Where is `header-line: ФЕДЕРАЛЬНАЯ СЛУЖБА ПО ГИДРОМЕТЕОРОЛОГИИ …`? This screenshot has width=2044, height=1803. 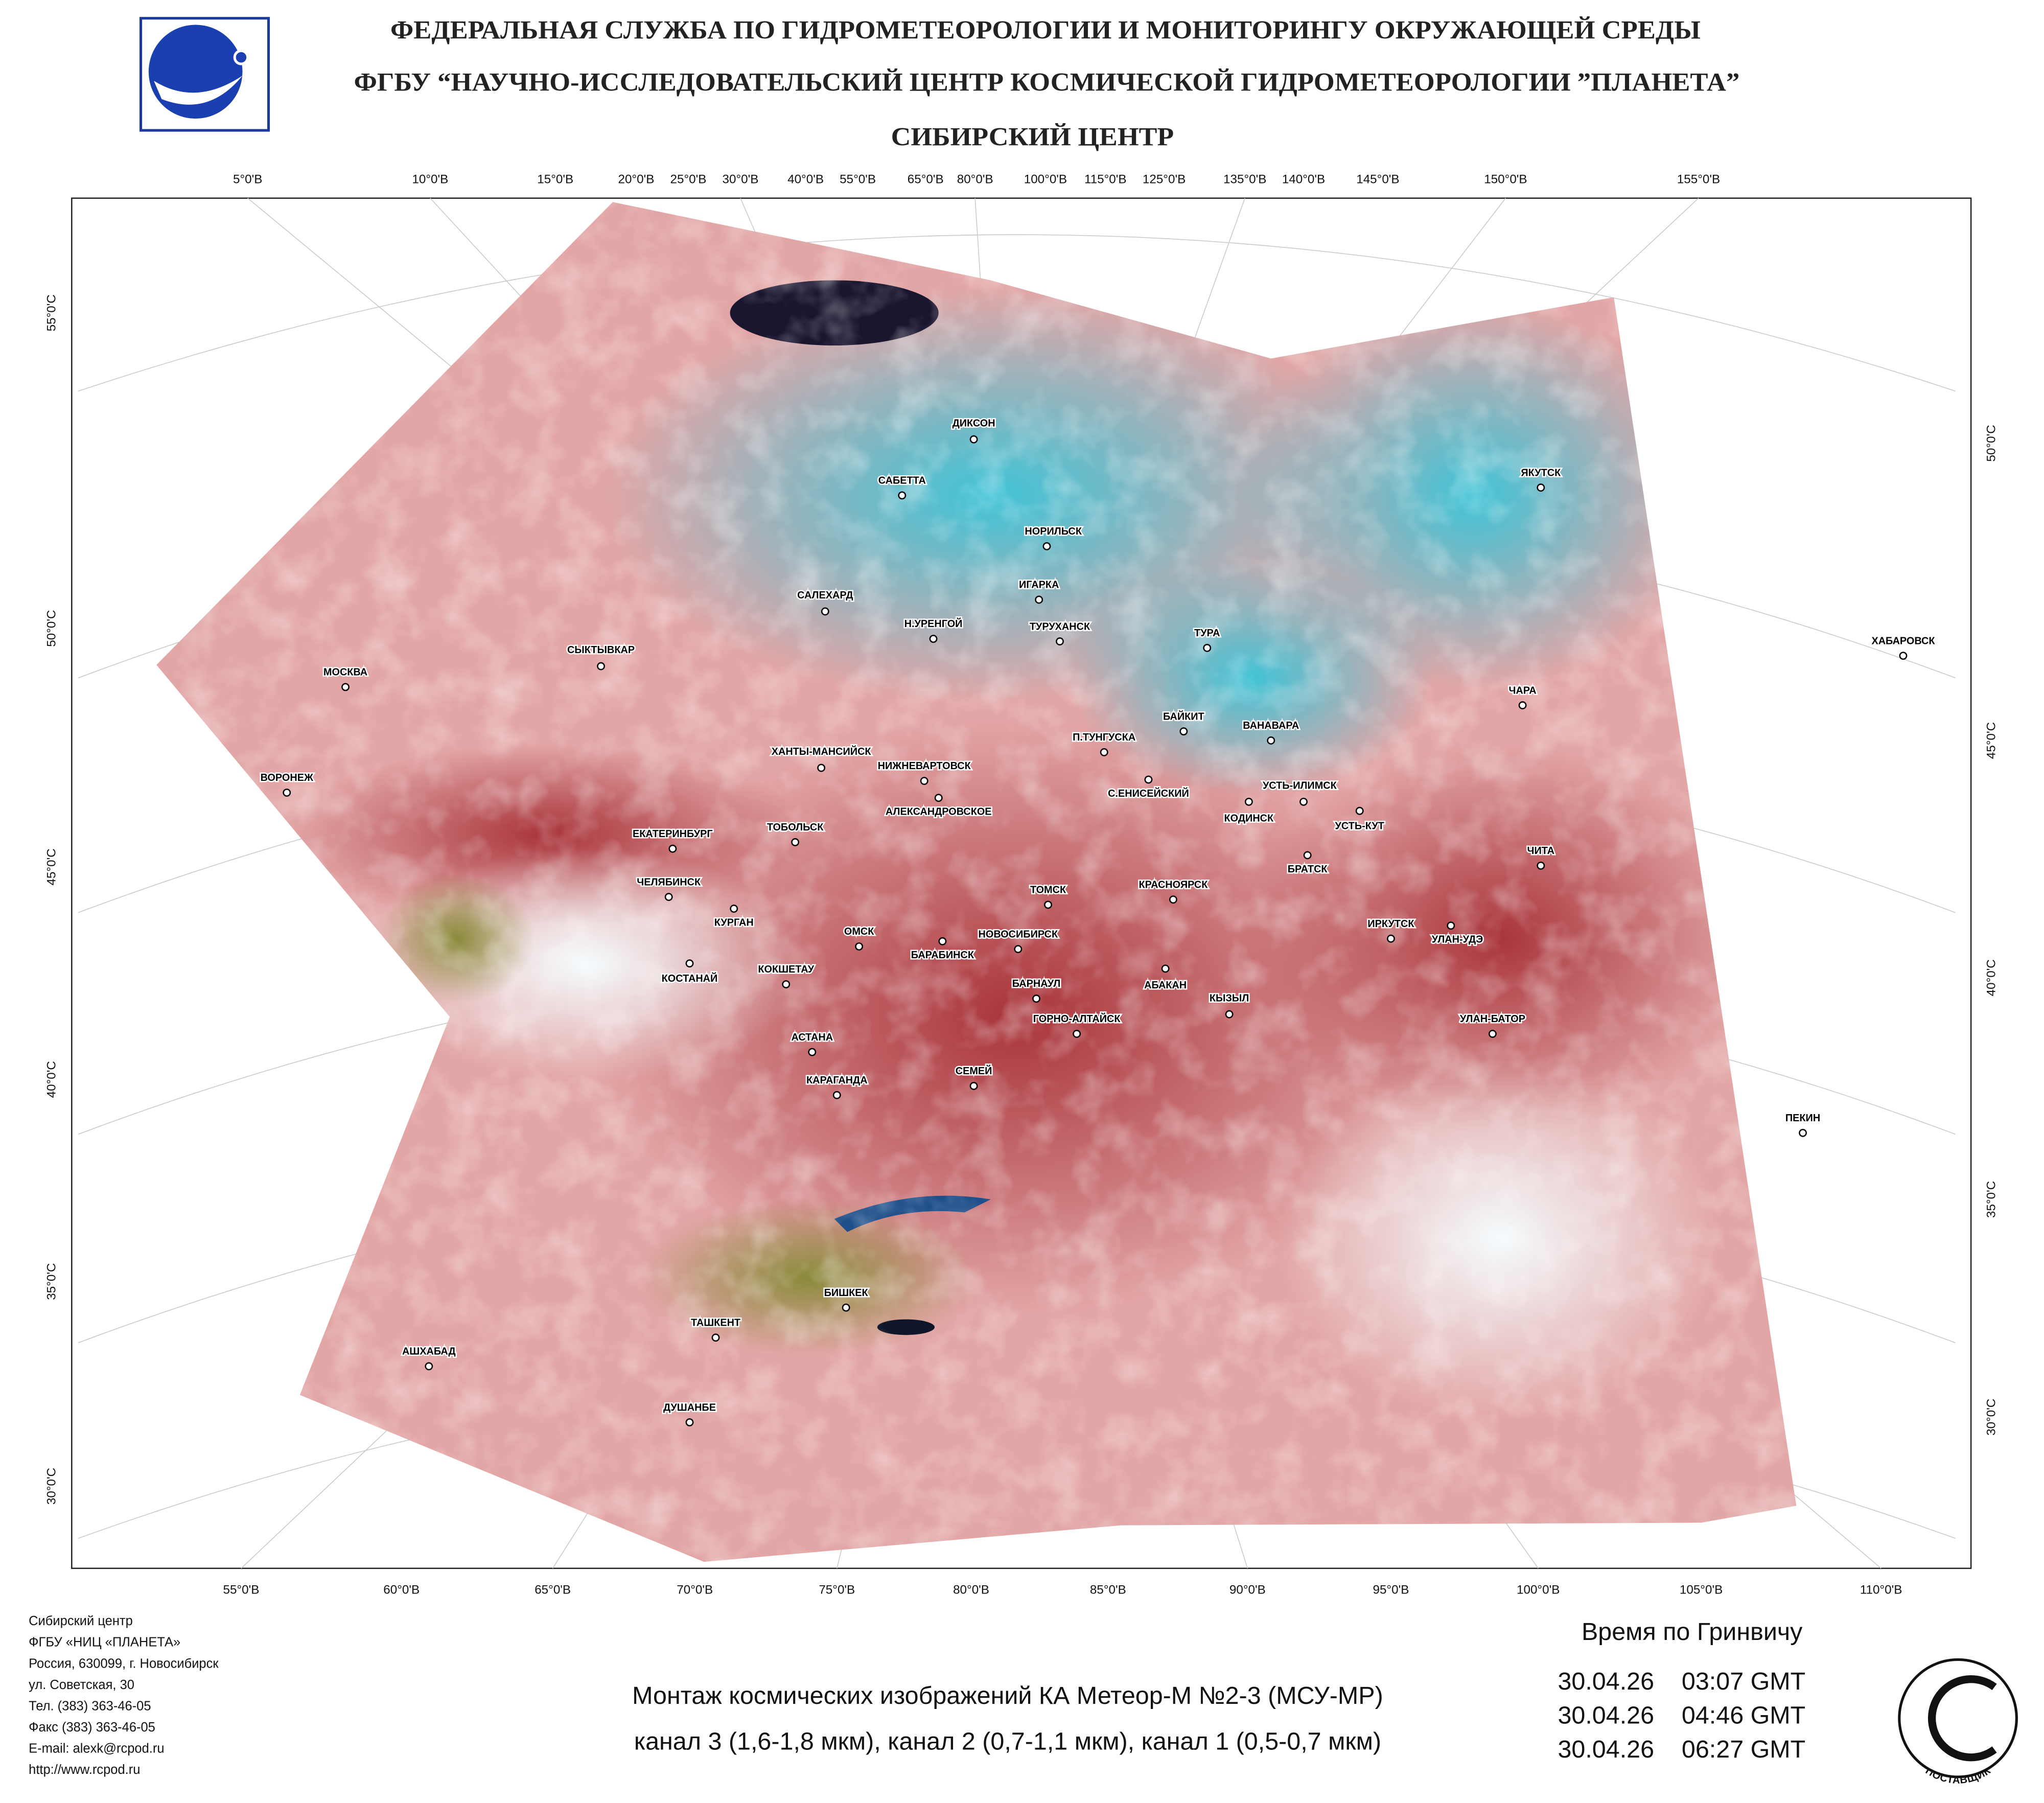
header-line: ФЕДЕРАЛЬНАЯ СЛУЖБА ПО ГИДРОМЕТЕОРОЛОГИИ … is located at coordinates (1045, 30).